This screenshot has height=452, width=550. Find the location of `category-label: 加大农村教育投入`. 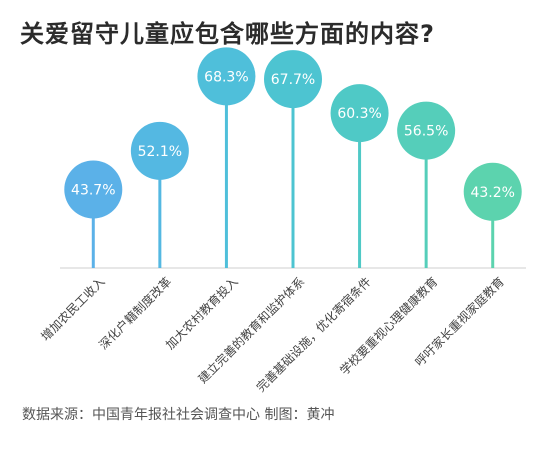

category-label: 加大农村教育投入 is located at coordinates (201, 313).